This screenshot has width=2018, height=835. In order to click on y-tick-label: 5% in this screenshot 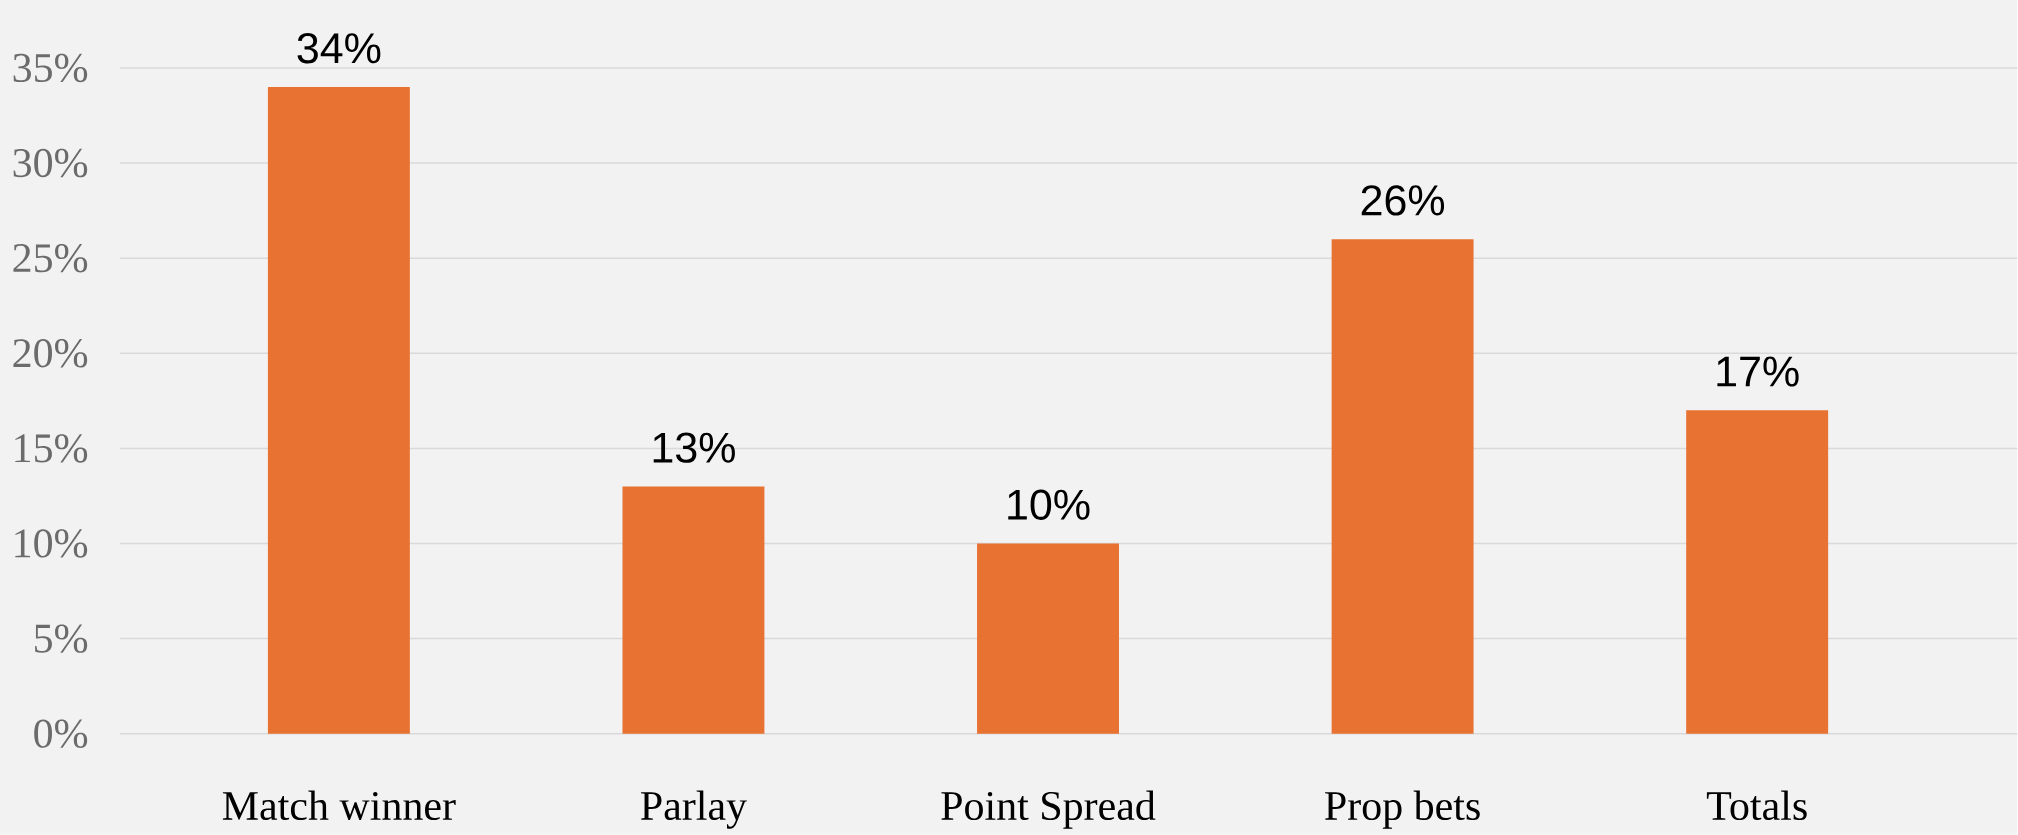, I will do `click(61, 639)`.